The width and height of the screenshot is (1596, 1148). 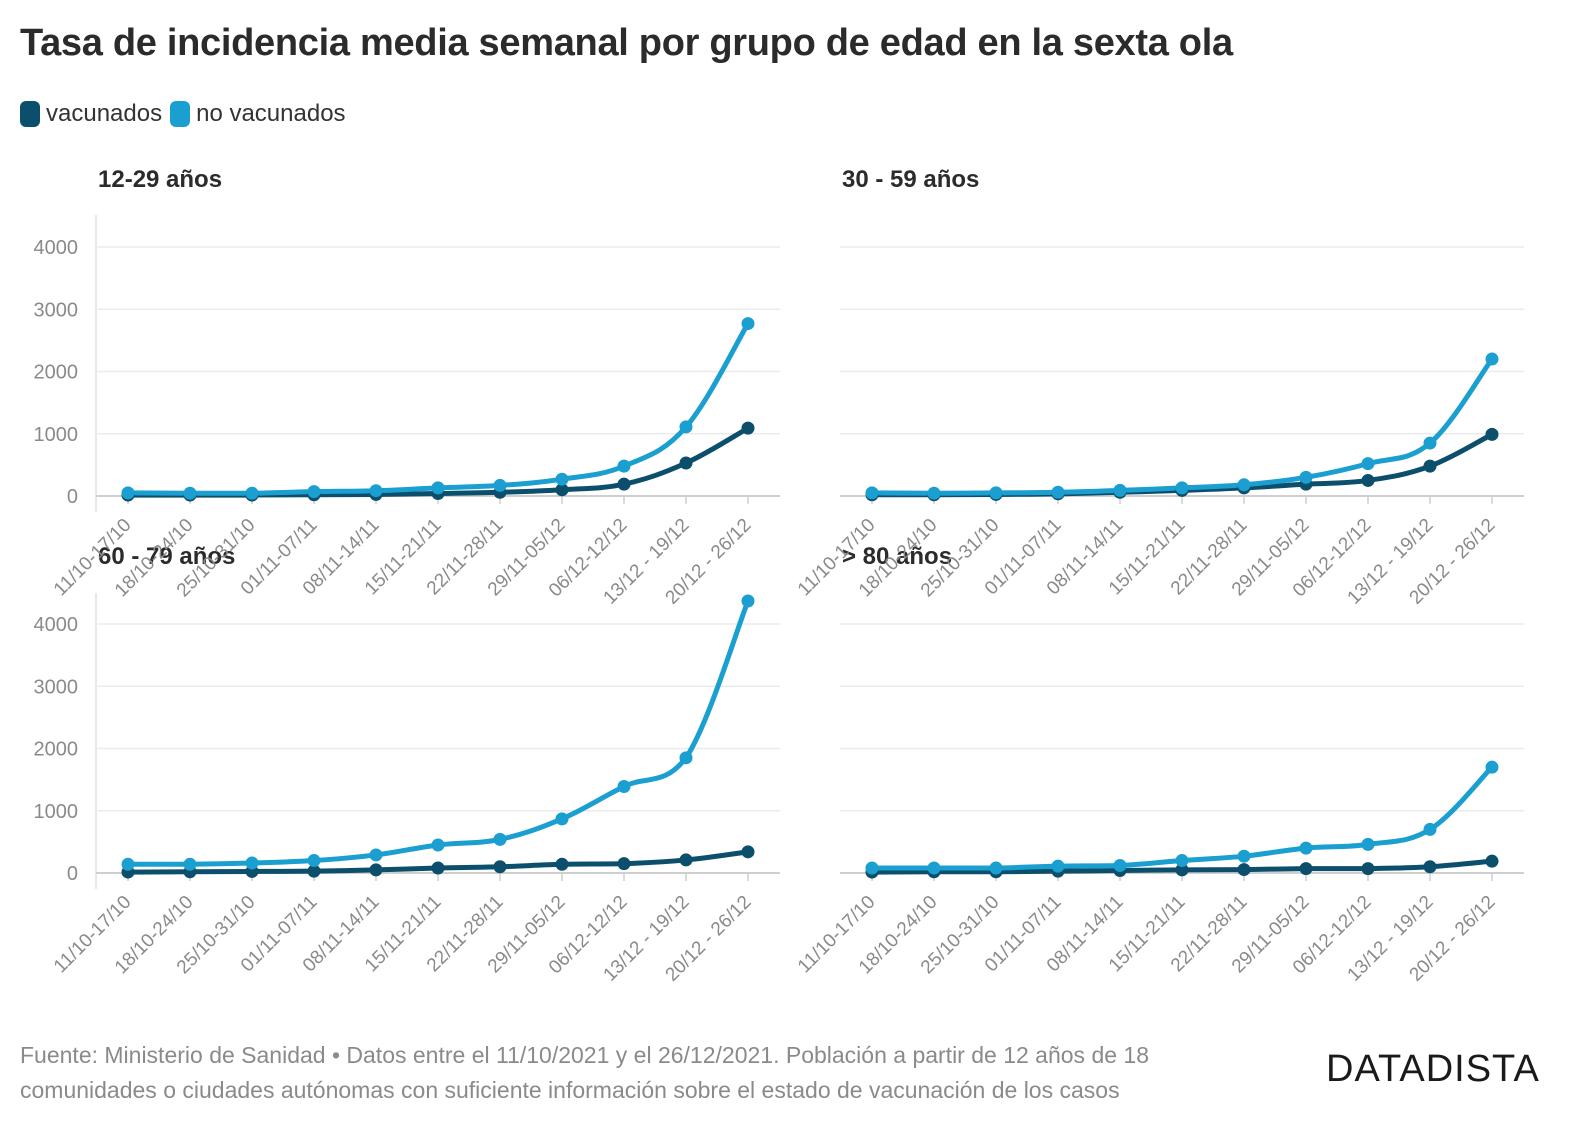 I want to click on legend-swatch-vacunados, so click(x=30, y=114).